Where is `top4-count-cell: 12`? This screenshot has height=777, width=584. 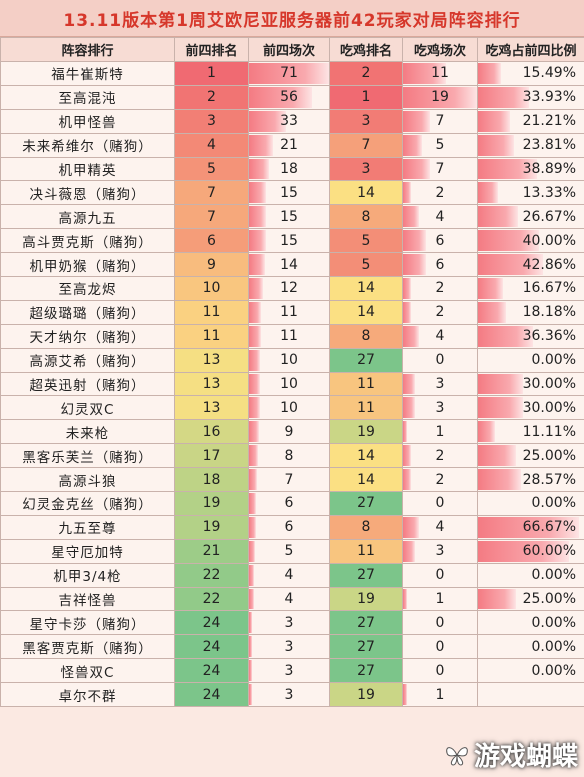 top4-count-cell: 12 is located at coordinates (289, 288).